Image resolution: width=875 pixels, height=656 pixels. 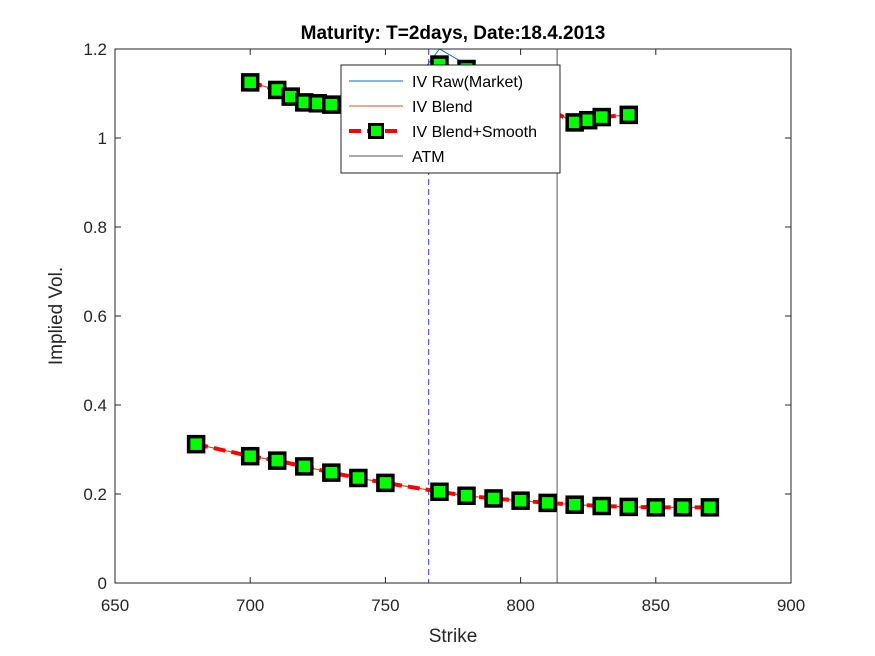 I want to click on legend-label: ATM, so click(x=428, y=157).